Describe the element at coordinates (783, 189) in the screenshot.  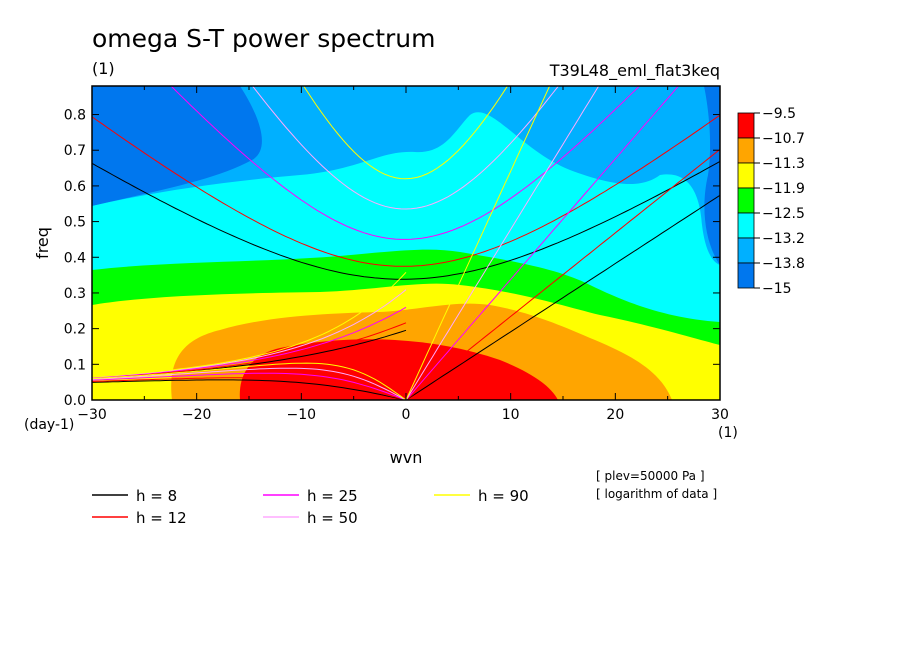
I see `colorbar-label: −11.9` at that location.